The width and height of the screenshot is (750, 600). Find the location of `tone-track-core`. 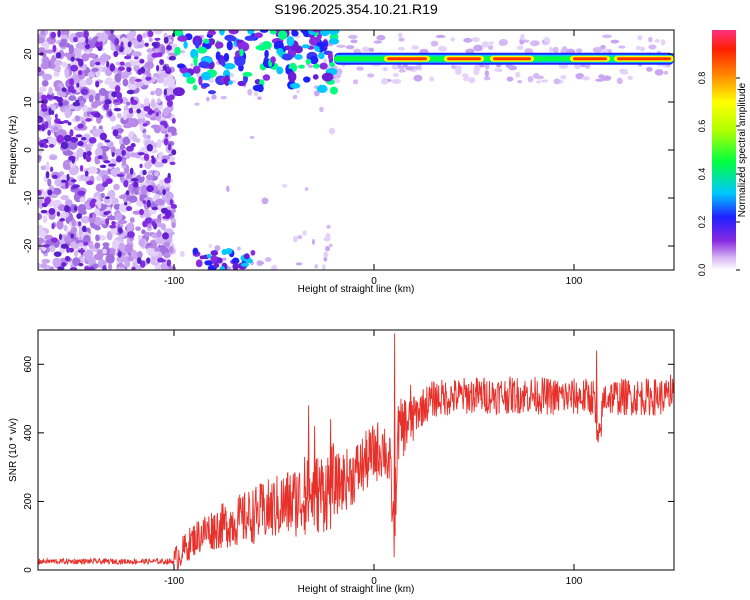

tone-track-core is located at coordinates (464, 59).